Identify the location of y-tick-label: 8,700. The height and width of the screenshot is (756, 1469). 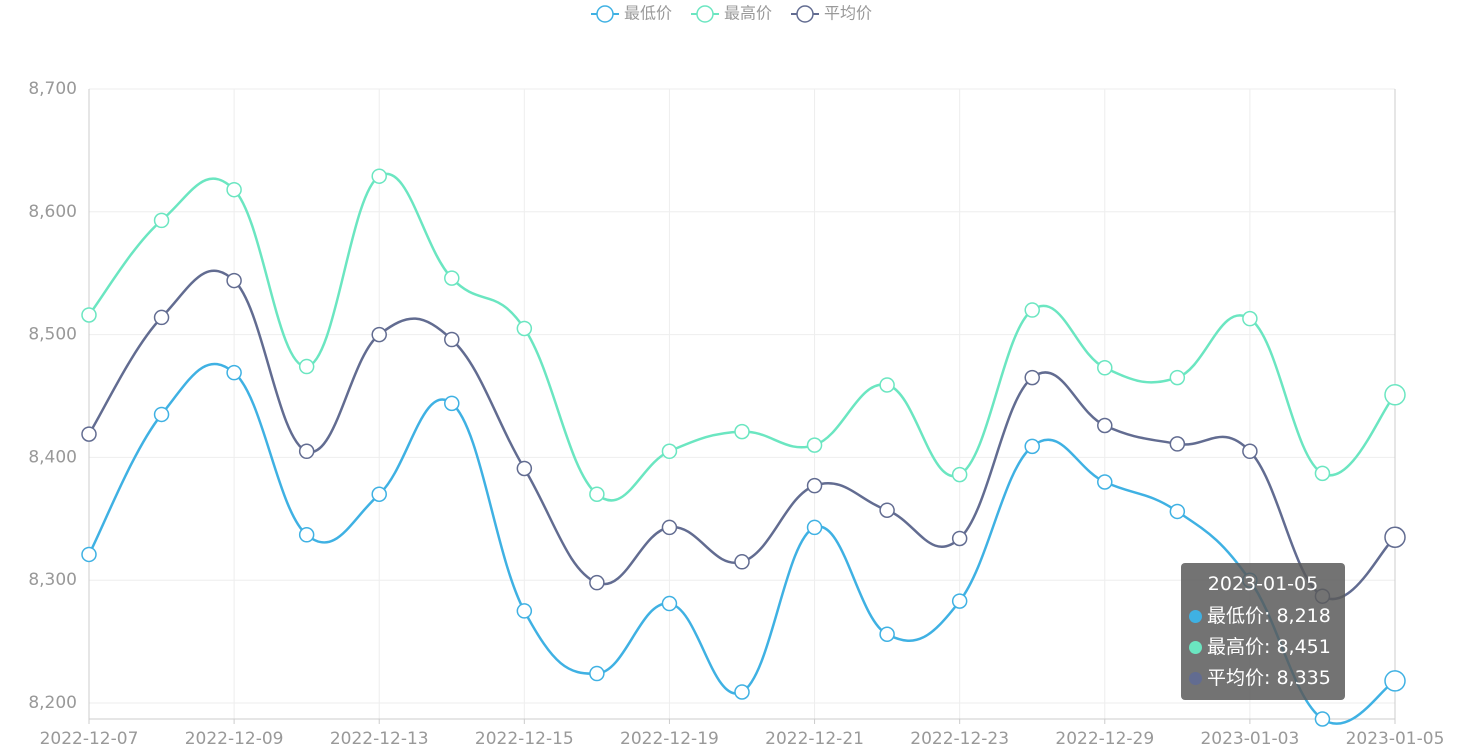
(52, 89).